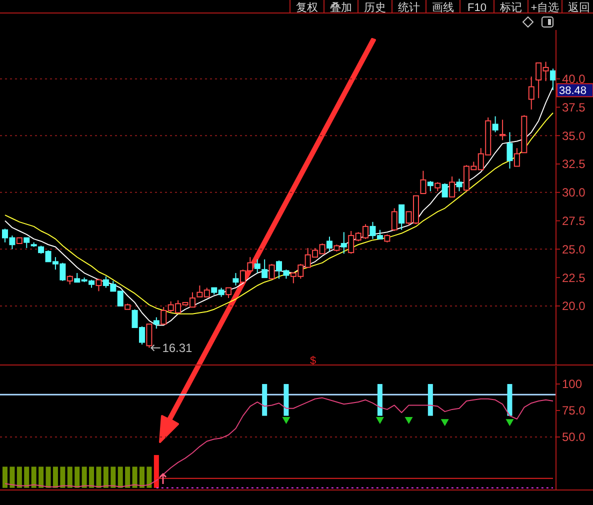 The width and height of the screenshot is (593, 505). I want to click on y-tick-label: 40.0, so click(574, 79).